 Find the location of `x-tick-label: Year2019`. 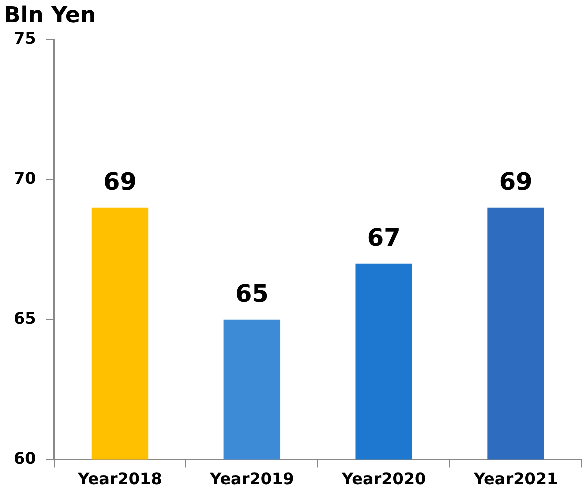

x-tick-label: Year2019 is located at coordinates (251, 479).